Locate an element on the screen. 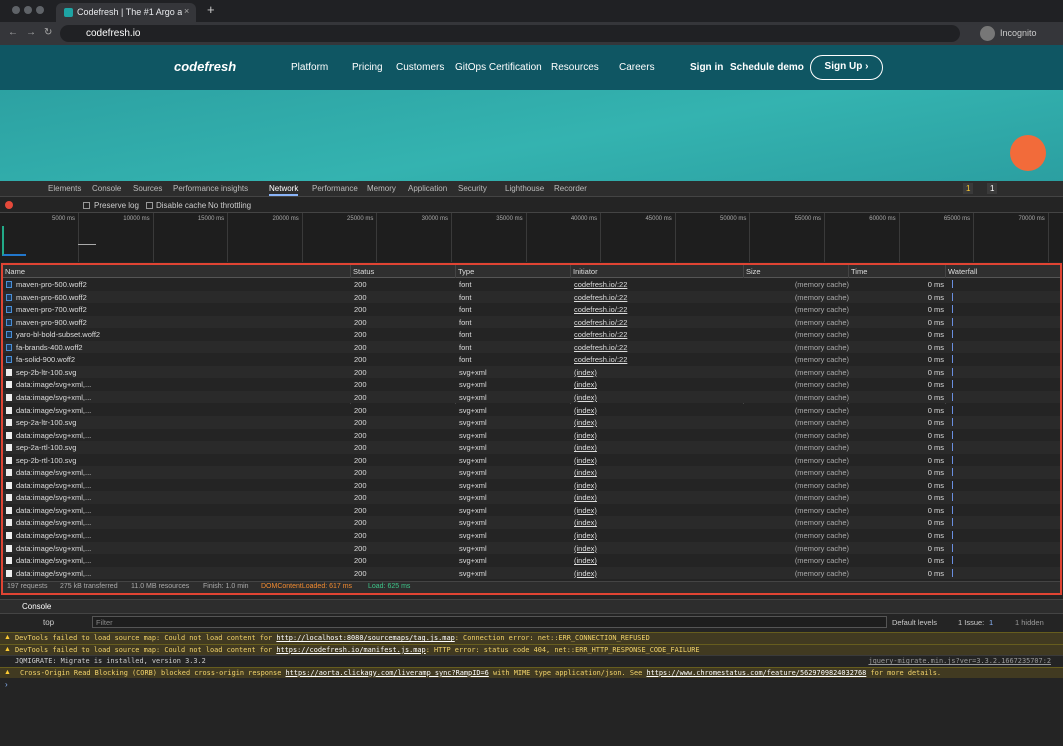 The width and height of the screenshot is (1063, 746). issues-label: 1 Issue: is located at coordinates (971, 622).